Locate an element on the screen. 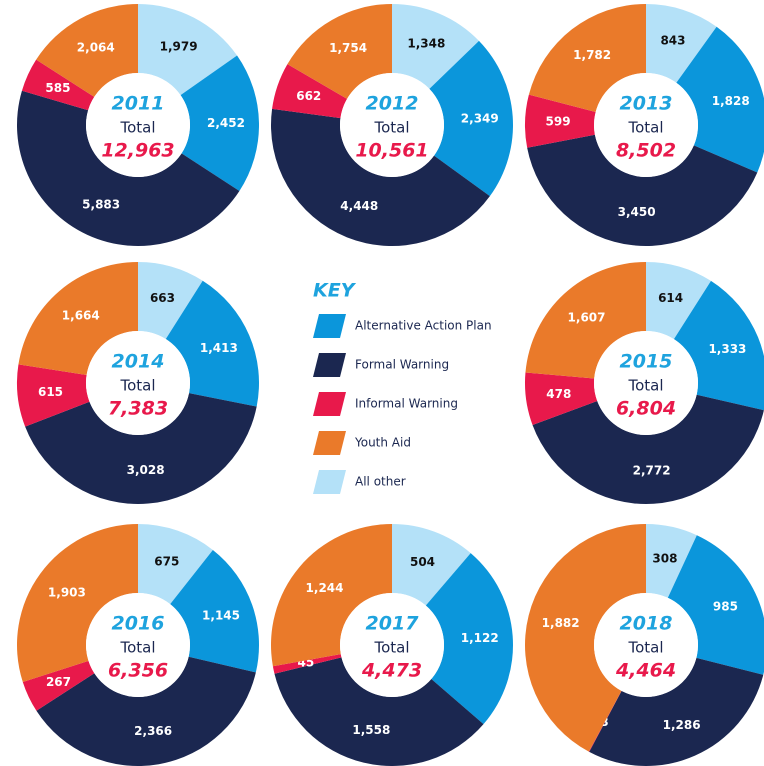 The width and height of the screenshot is (764, 766). slice-label: 2,452 is located at coordinates (226, 123).